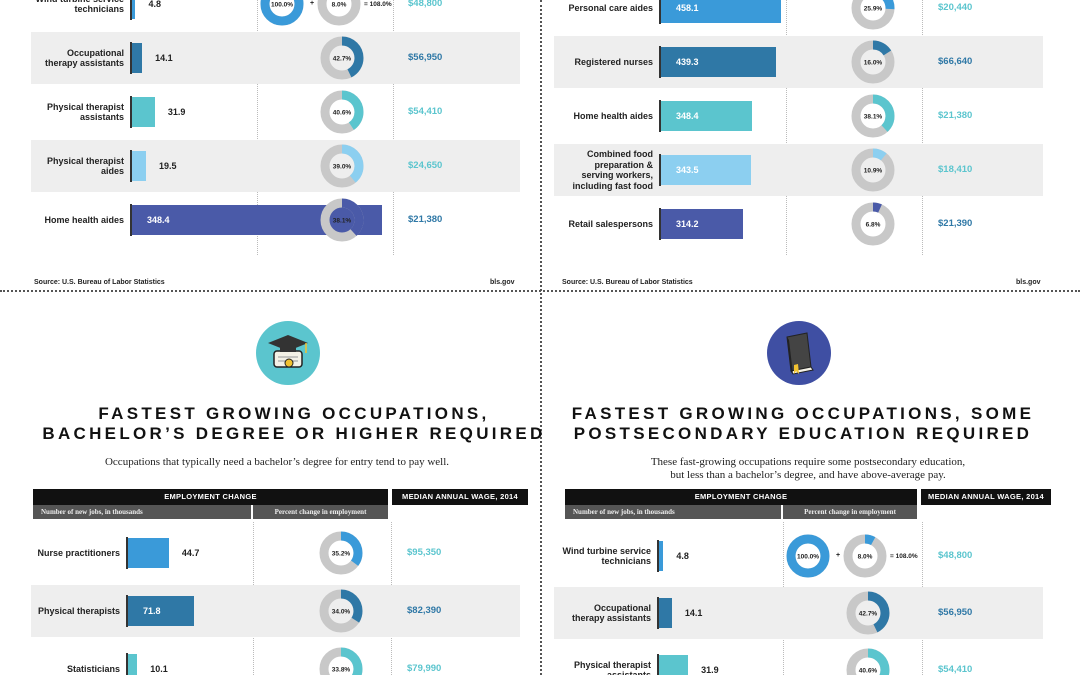  Describe the element at coordinates (425, 165) in the screenshot. I see `median-wage: $24,650` at that location.